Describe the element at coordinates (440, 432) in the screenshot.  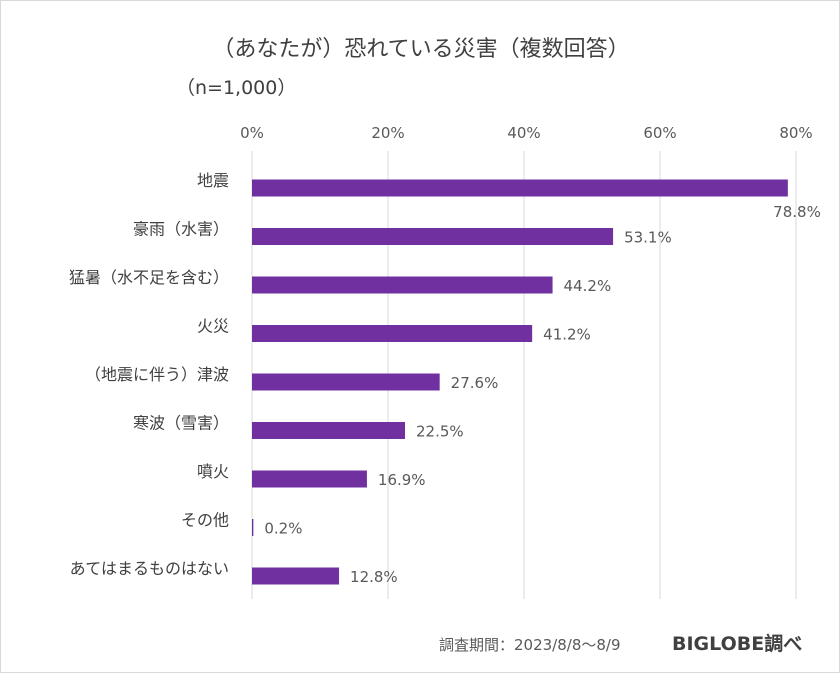
I see `data-label: 22.5%` at that location.